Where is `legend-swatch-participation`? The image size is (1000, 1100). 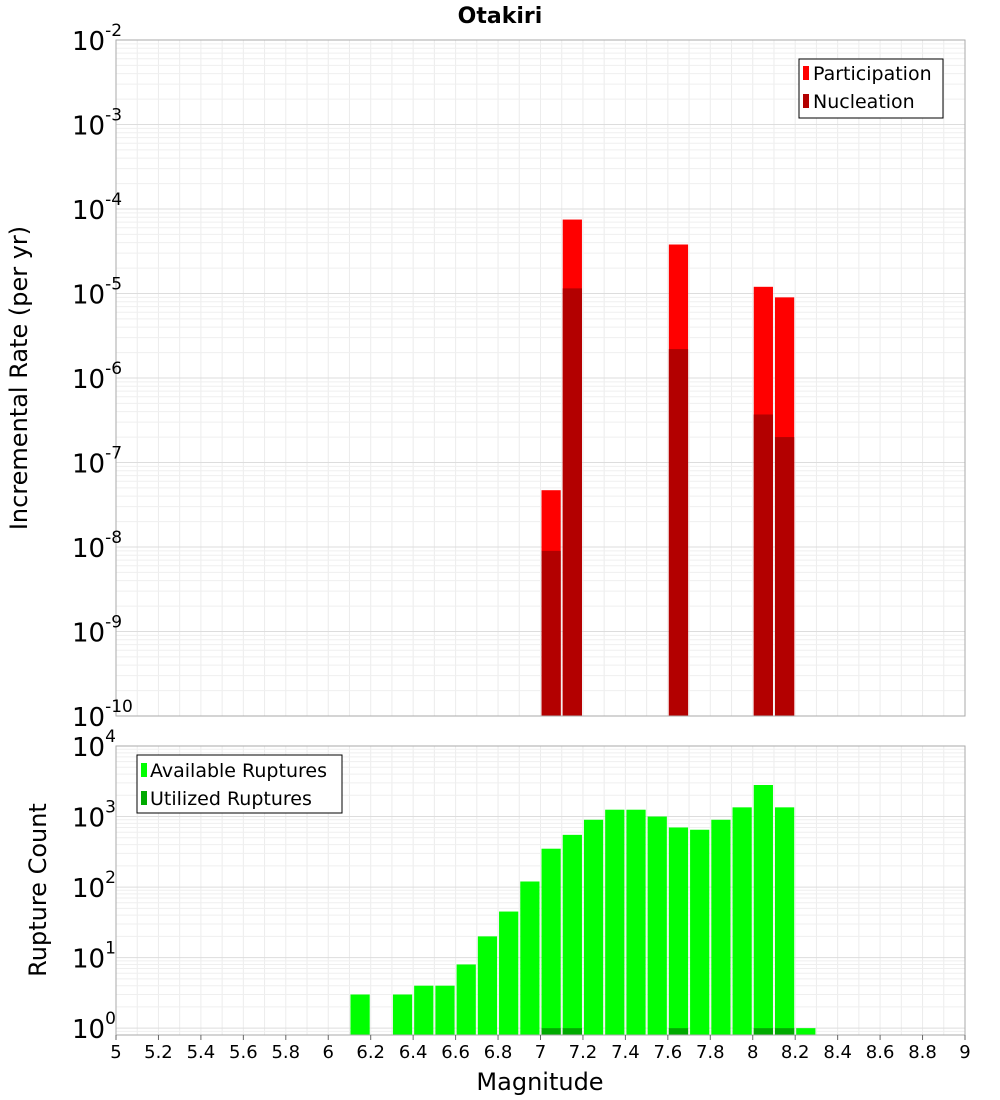
legend-swatch-participation is located at coordinates (806, 73).